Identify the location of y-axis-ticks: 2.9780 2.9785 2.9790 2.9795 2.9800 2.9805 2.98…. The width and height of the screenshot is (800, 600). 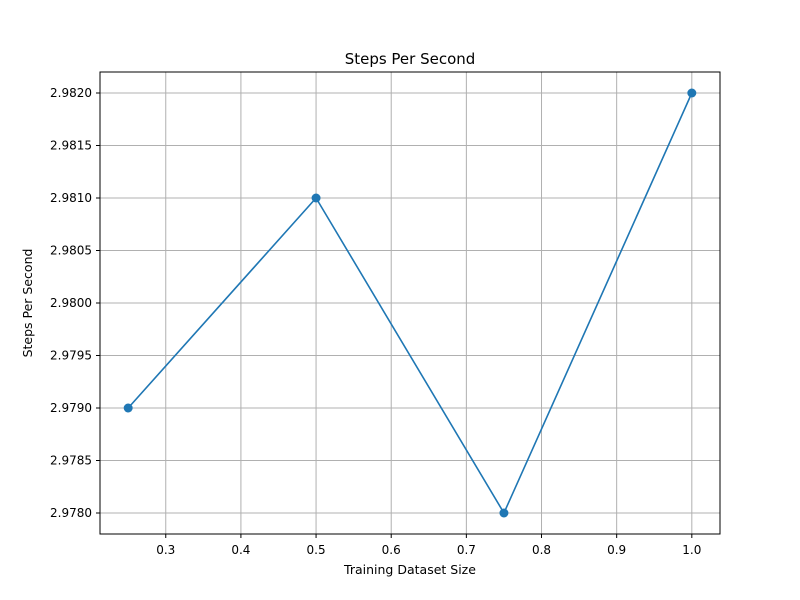
(75, 303).